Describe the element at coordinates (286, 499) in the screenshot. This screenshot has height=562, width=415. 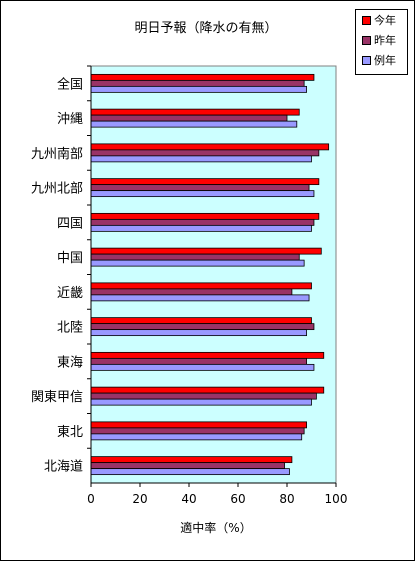
I see `x-tick-label-4: 80` at that location.